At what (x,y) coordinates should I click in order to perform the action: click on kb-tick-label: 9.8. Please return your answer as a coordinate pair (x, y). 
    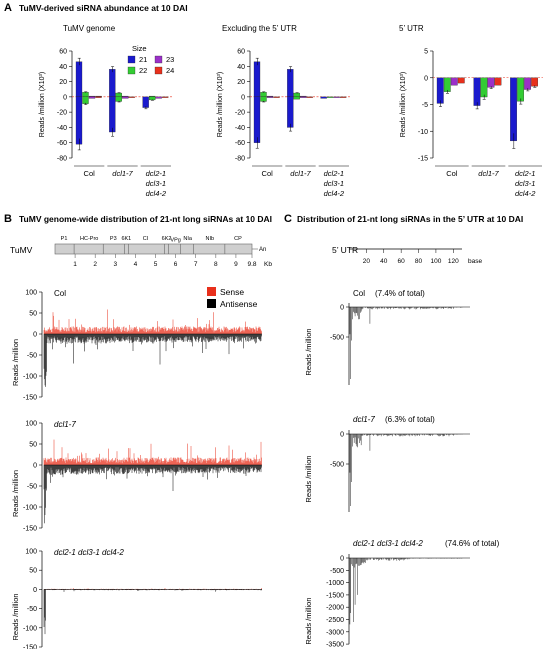
    Looking at the image, I should click on (251, 264).